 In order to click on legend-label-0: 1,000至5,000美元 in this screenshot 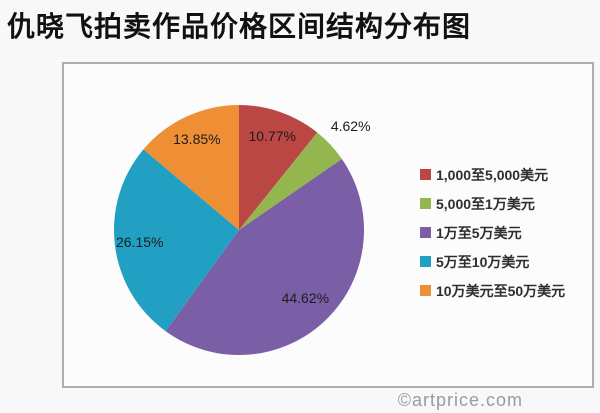, I will do `click(492, 174)`.